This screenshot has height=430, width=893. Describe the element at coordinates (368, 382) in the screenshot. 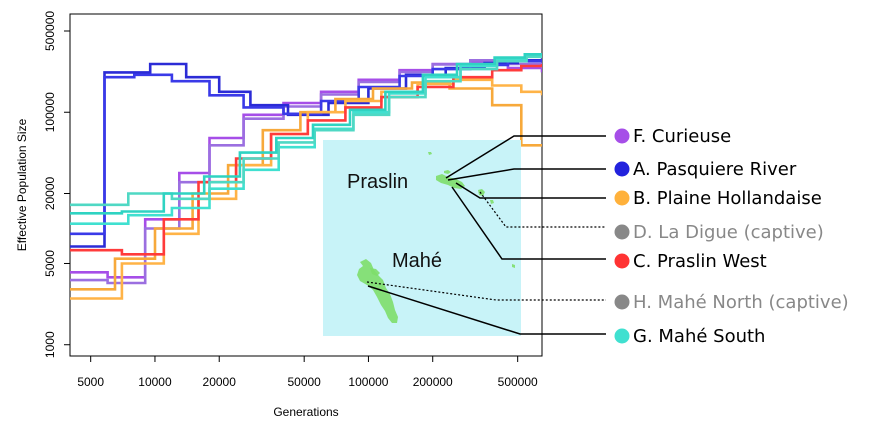

I see `x-tick-label: 100000` at that location.